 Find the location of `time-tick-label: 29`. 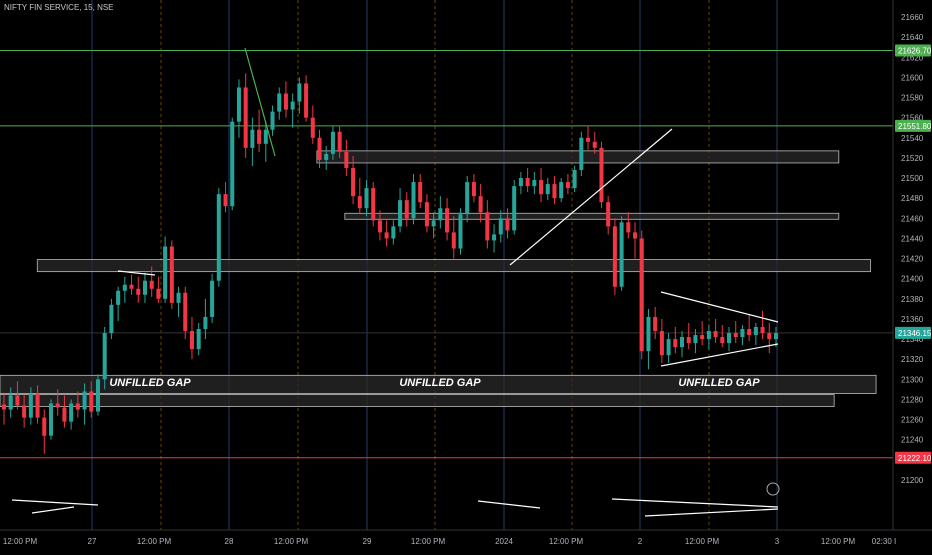

time-tick-label: 29 is located at coordinates (367, 541).